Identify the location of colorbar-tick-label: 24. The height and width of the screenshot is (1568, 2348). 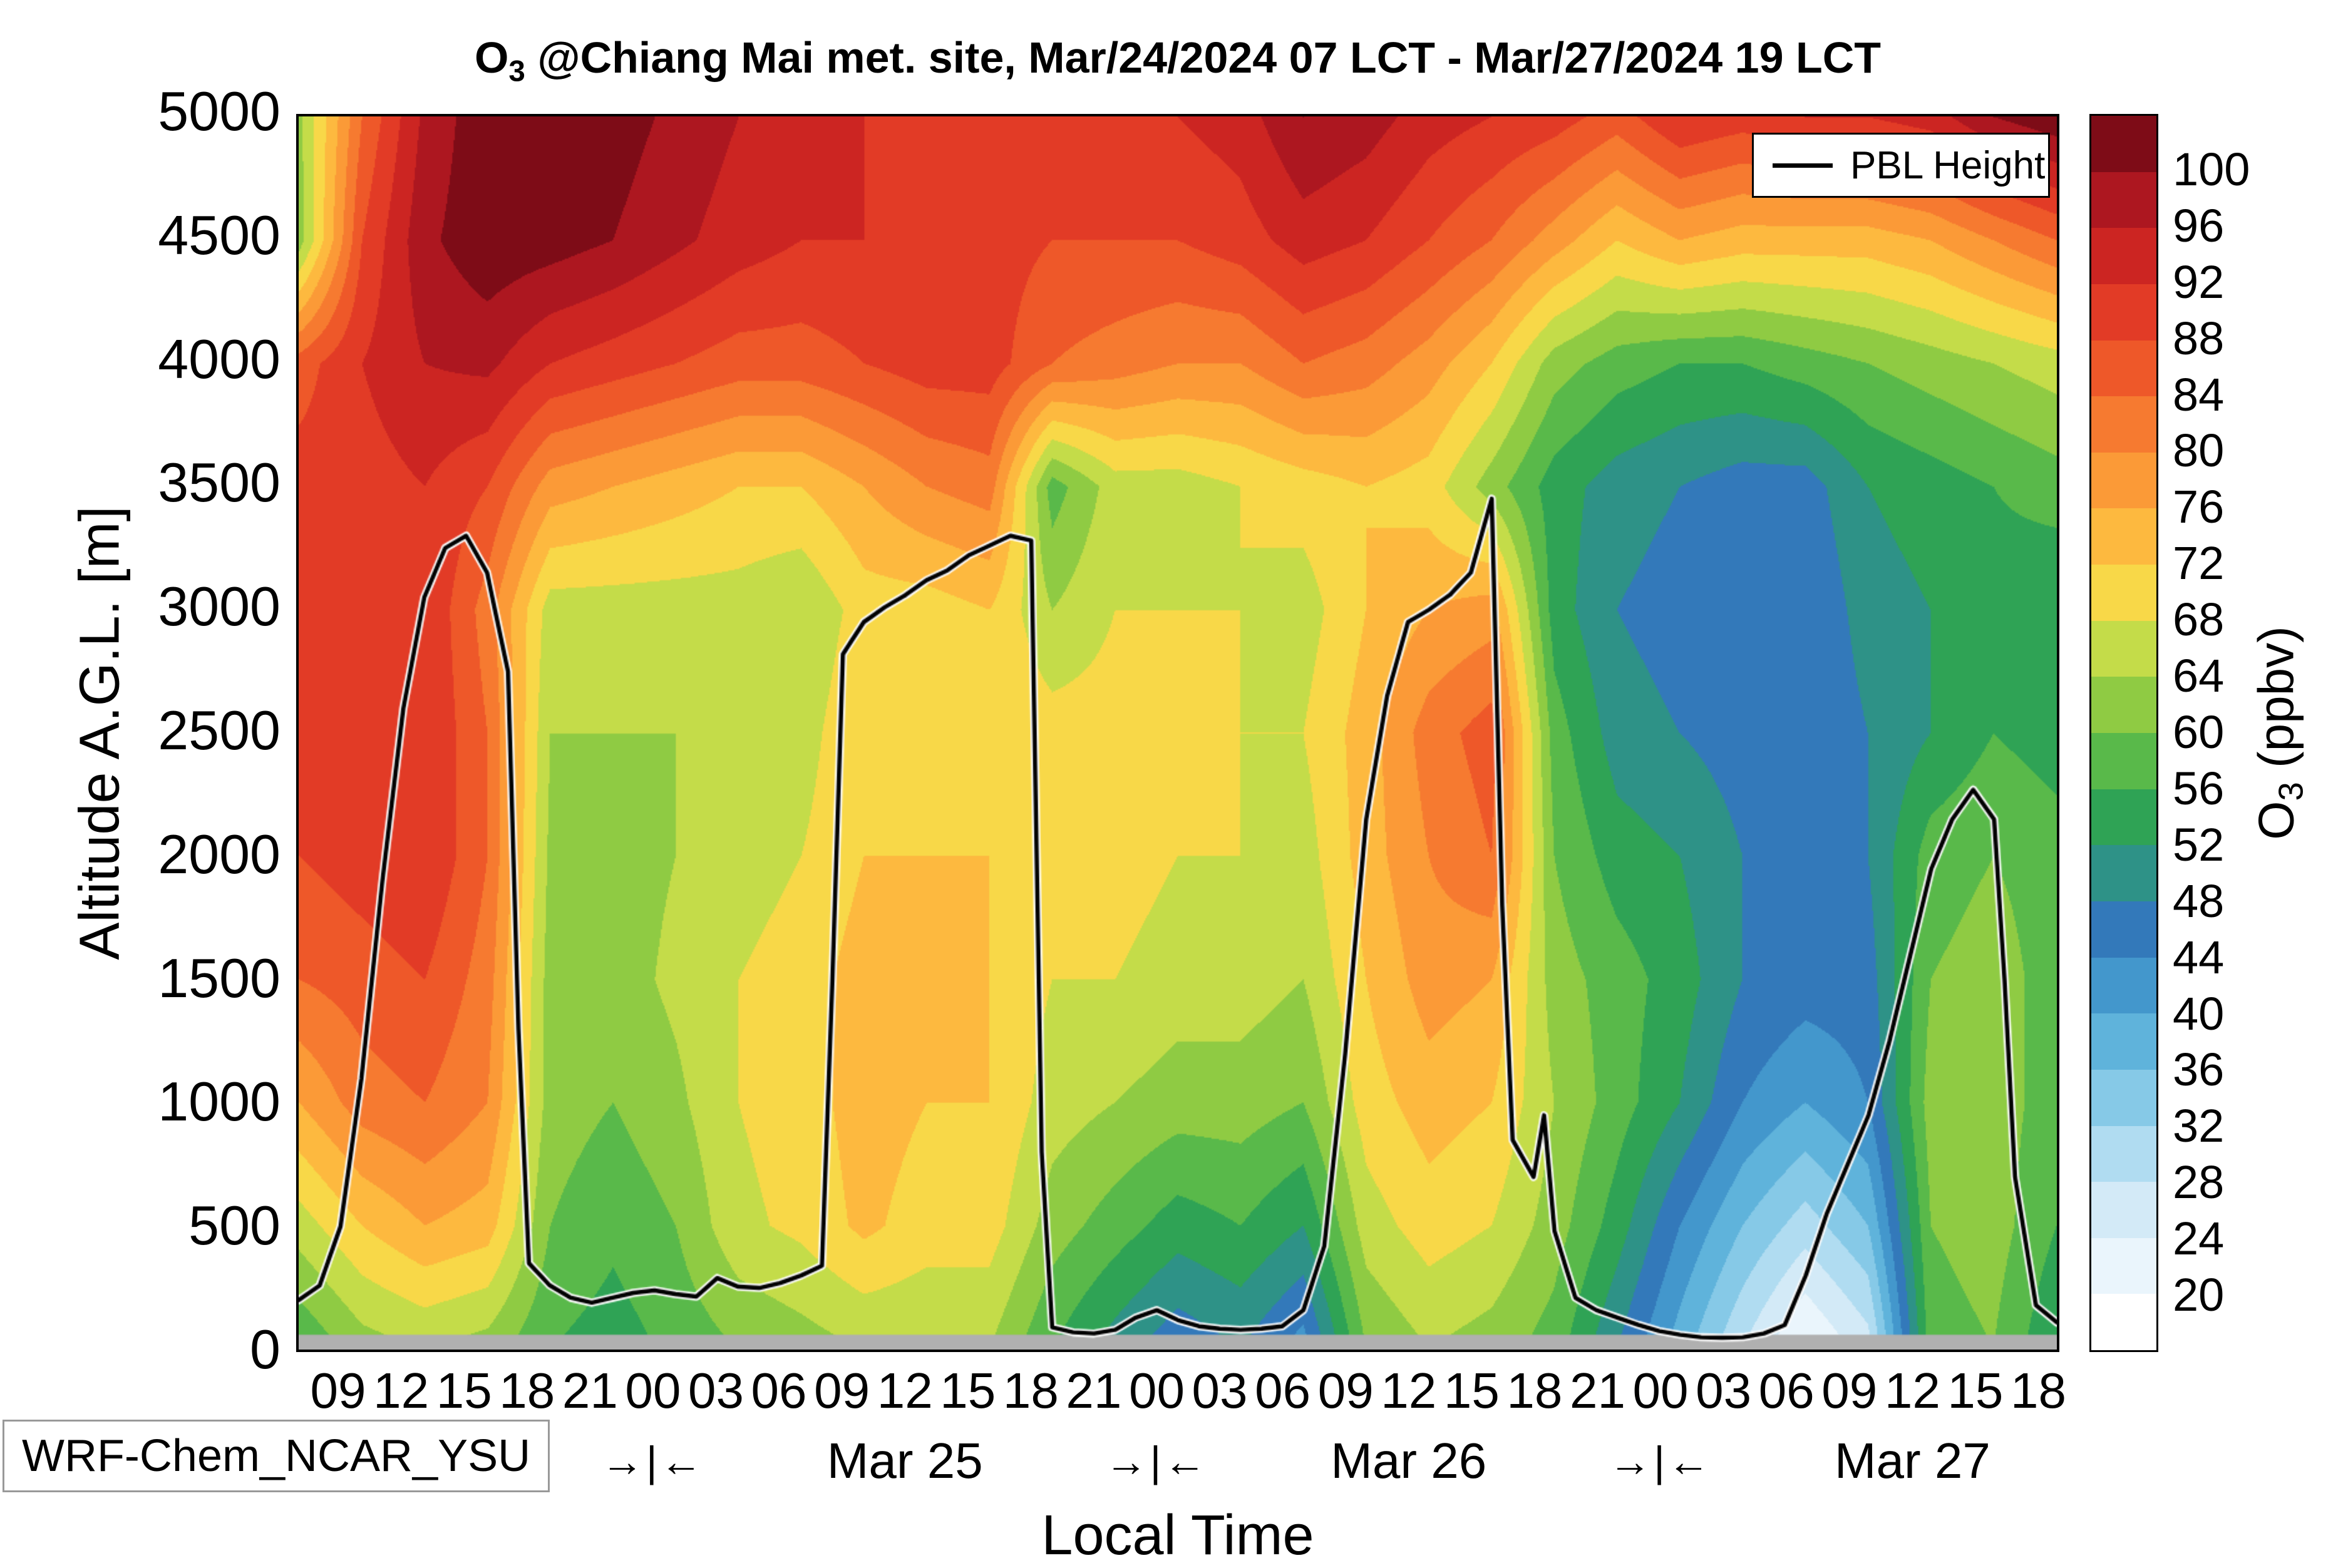
(2199, 1238).